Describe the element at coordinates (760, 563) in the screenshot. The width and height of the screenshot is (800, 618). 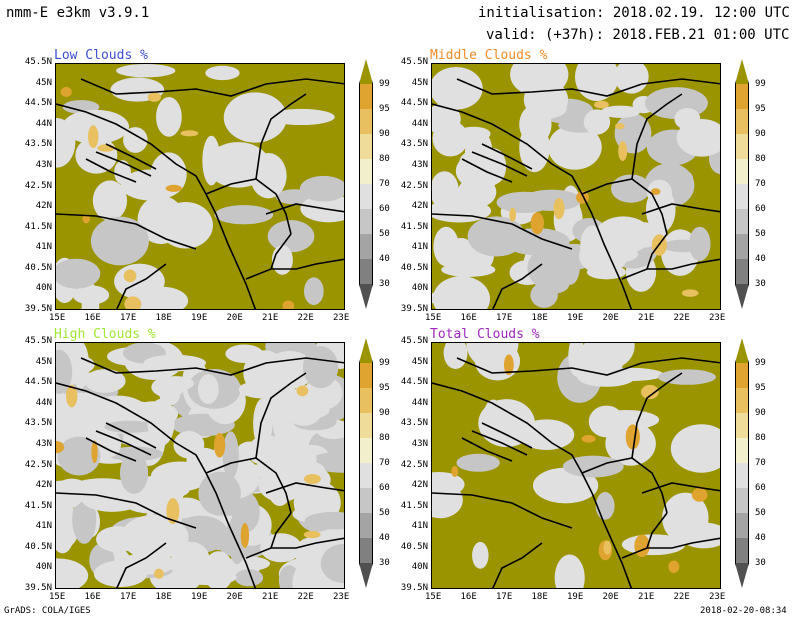
I see `colorbar-label: 30` at that location.